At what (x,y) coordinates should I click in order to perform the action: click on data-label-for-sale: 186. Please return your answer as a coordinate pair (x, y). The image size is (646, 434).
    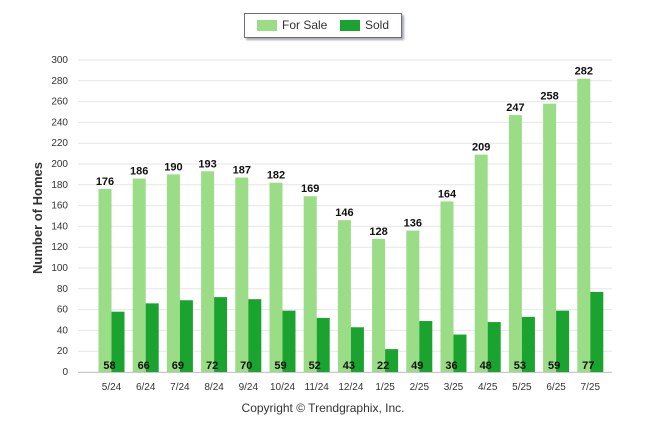
    Looking at the image, I should click on (139, 172).